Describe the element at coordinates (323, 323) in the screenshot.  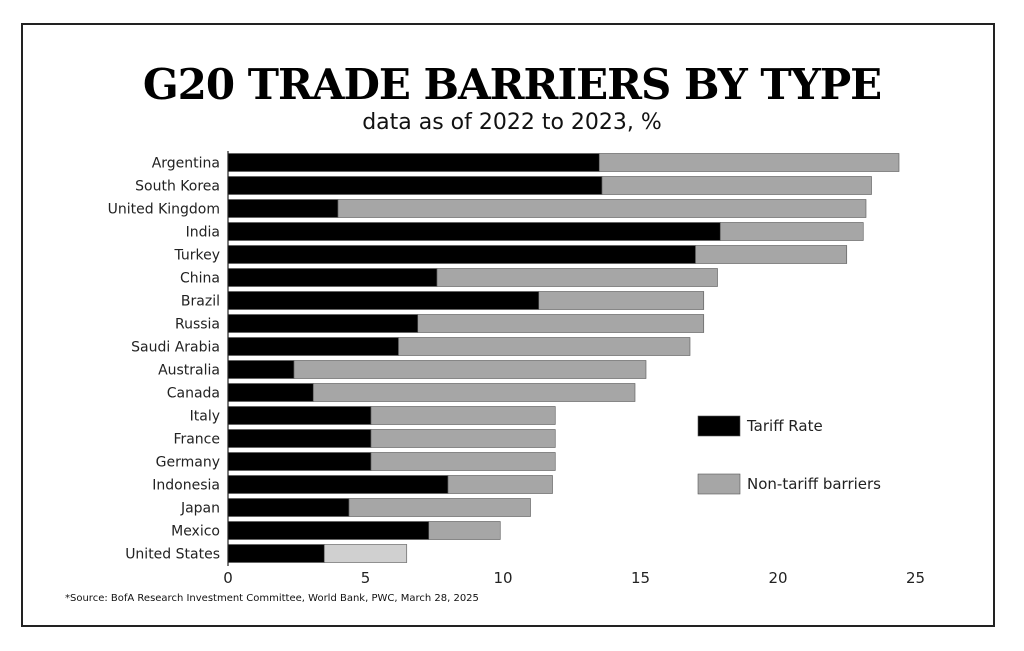
I see `bar-tariff-russia` at that location.